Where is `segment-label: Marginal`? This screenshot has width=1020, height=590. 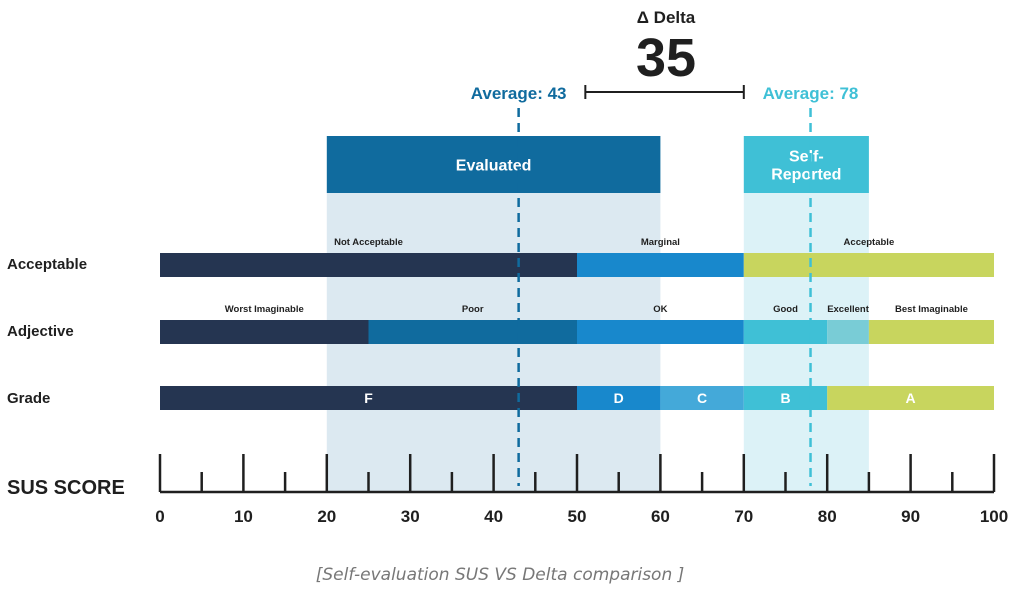 segment-label: Marginal is located at coordinates (660, 242).